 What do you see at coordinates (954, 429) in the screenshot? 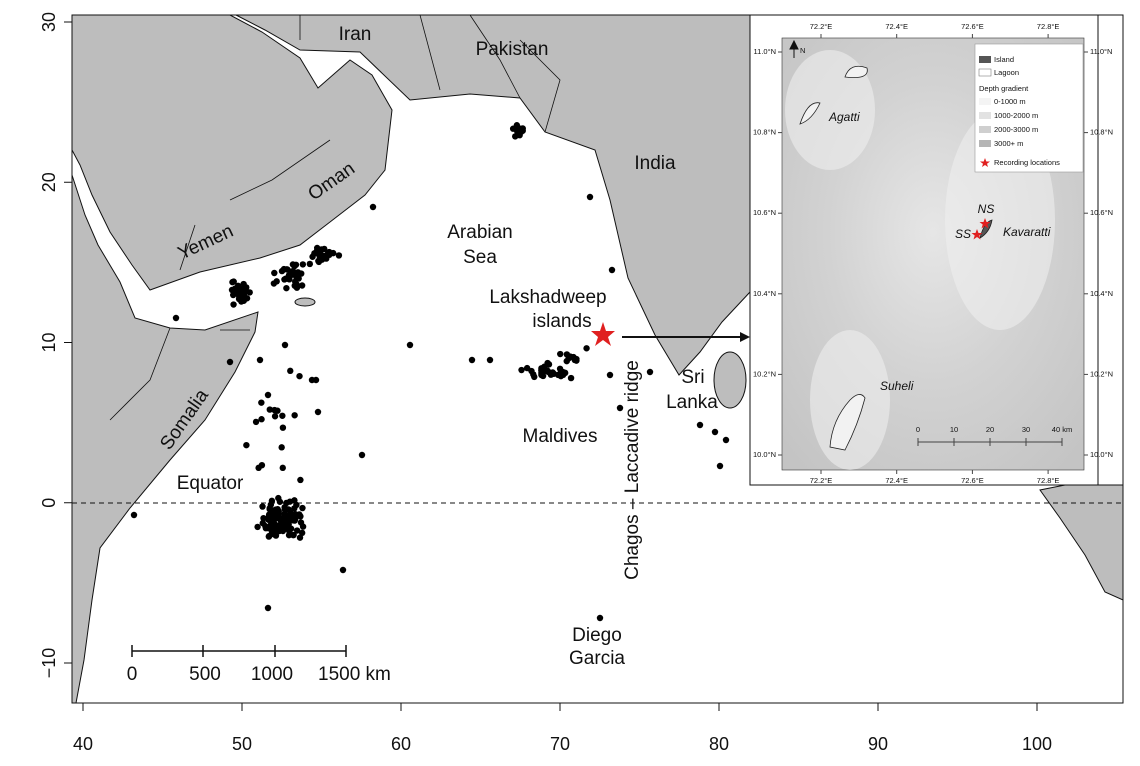
I see `scale-label: 10` at bounding box center [954, 429].